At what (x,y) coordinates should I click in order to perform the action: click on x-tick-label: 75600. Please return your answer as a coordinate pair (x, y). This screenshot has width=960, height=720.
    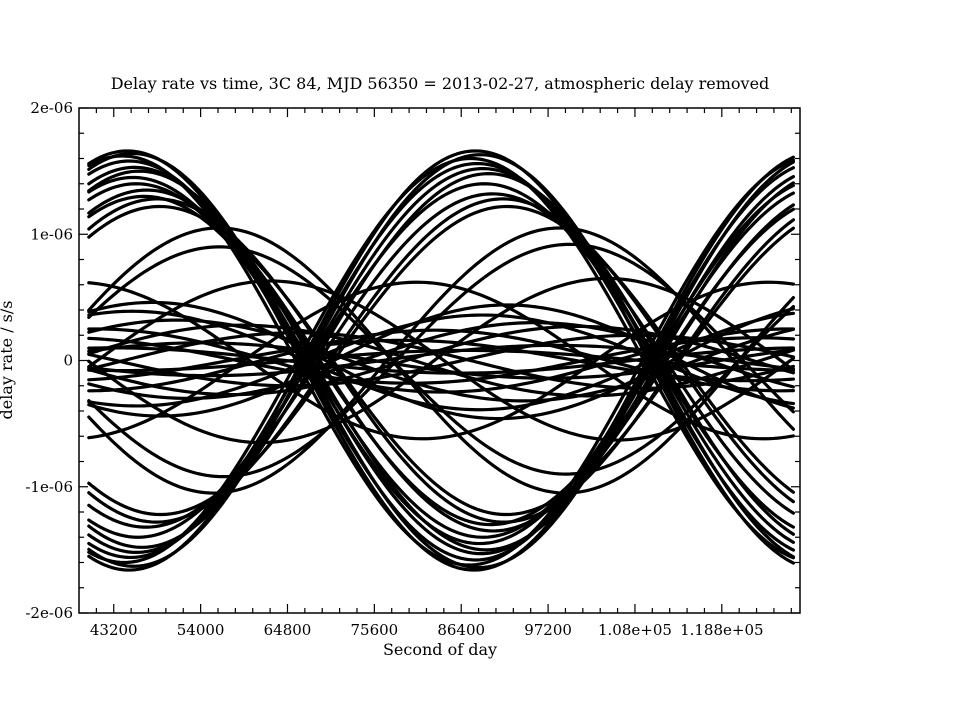
    Looking at the image, I should click on (374, 630).